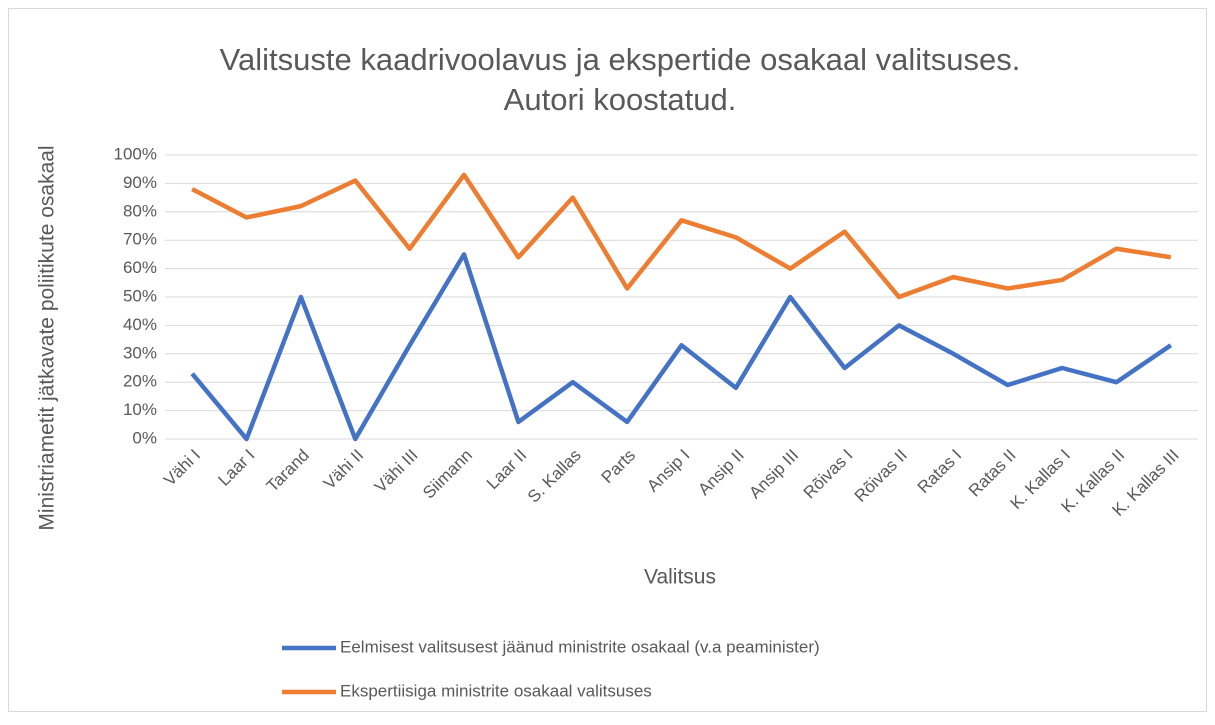 The image size is (1215, 725). Describe the element at coordinates (140, 352) in the screenshot. I see `y-tick-label: 30%` at that location.